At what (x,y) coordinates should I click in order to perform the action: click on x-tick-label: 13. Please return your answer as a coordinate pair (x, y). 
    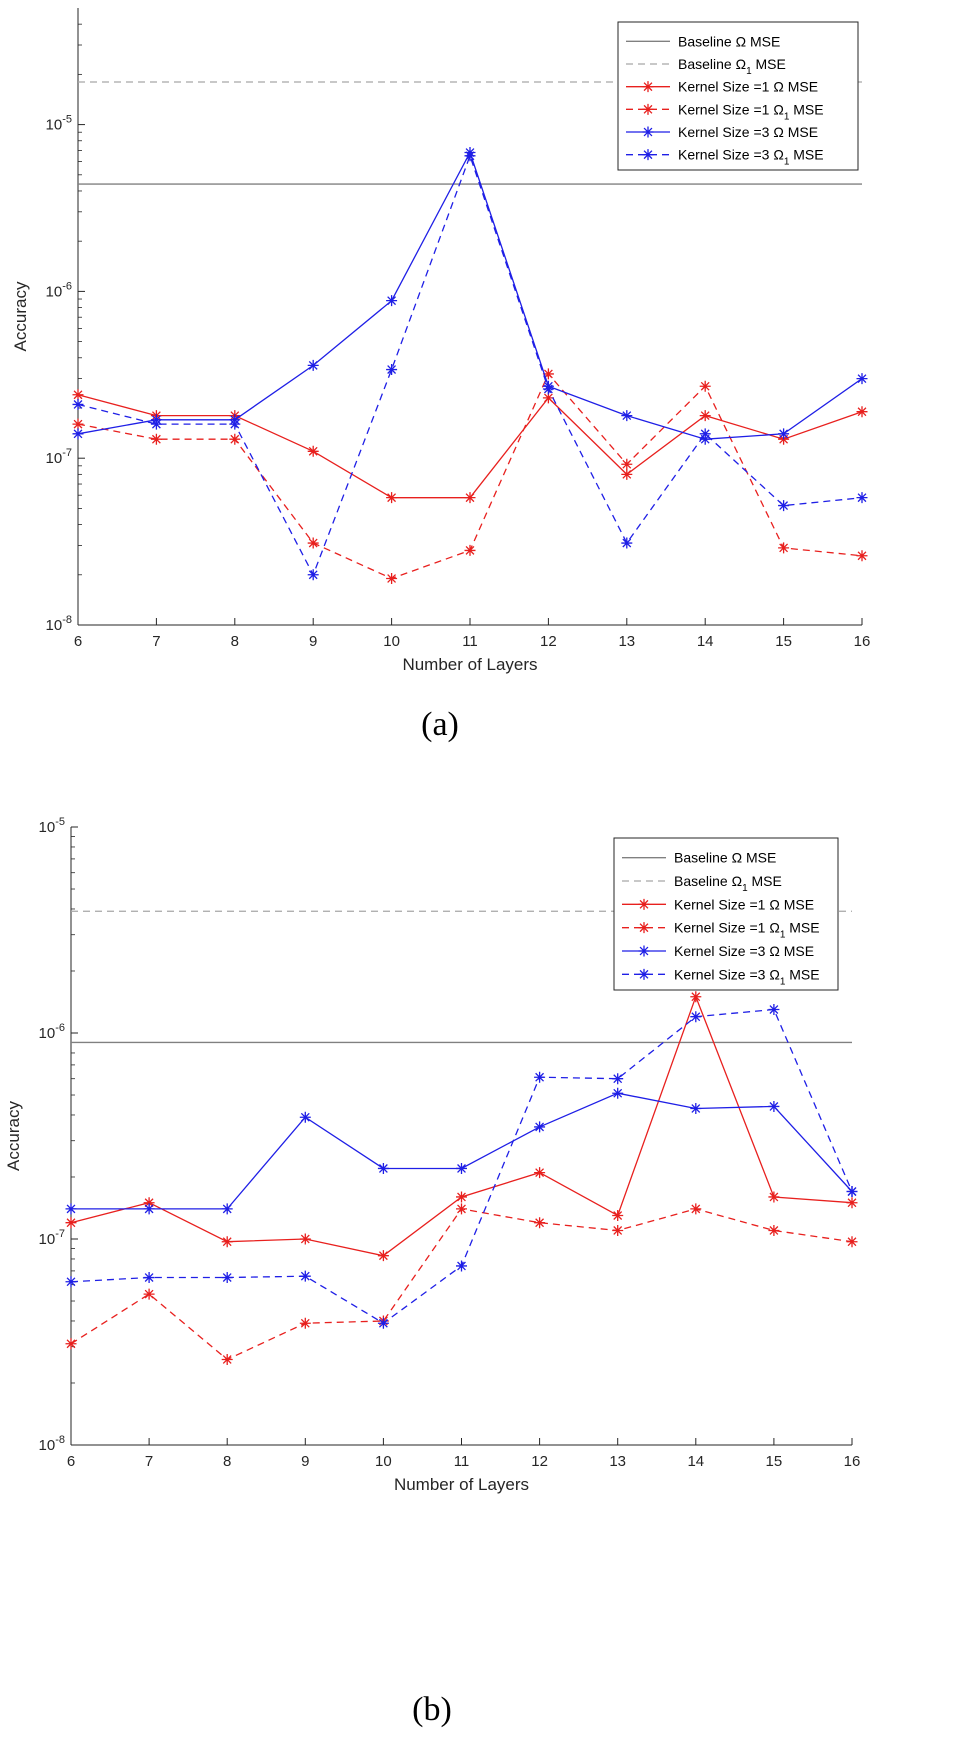
    Looking at the image, I should click on (626, 641).